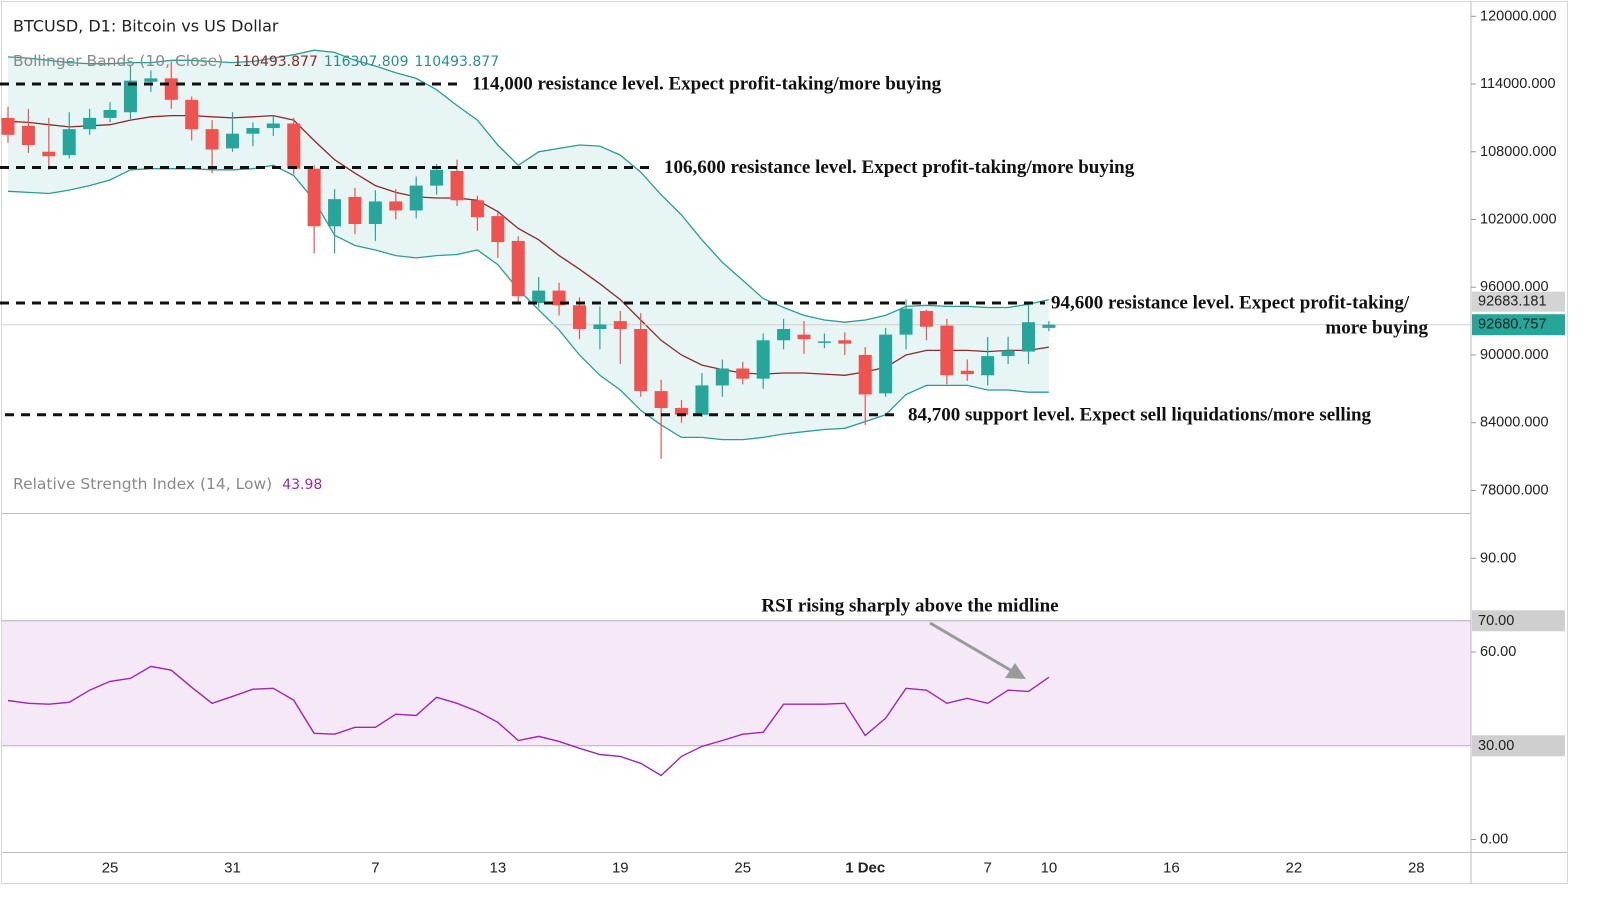 The height and width of the screenshot is (904, 1600). I want to click on rsi-band-tag-label: 30.00, so click(1496, 746).